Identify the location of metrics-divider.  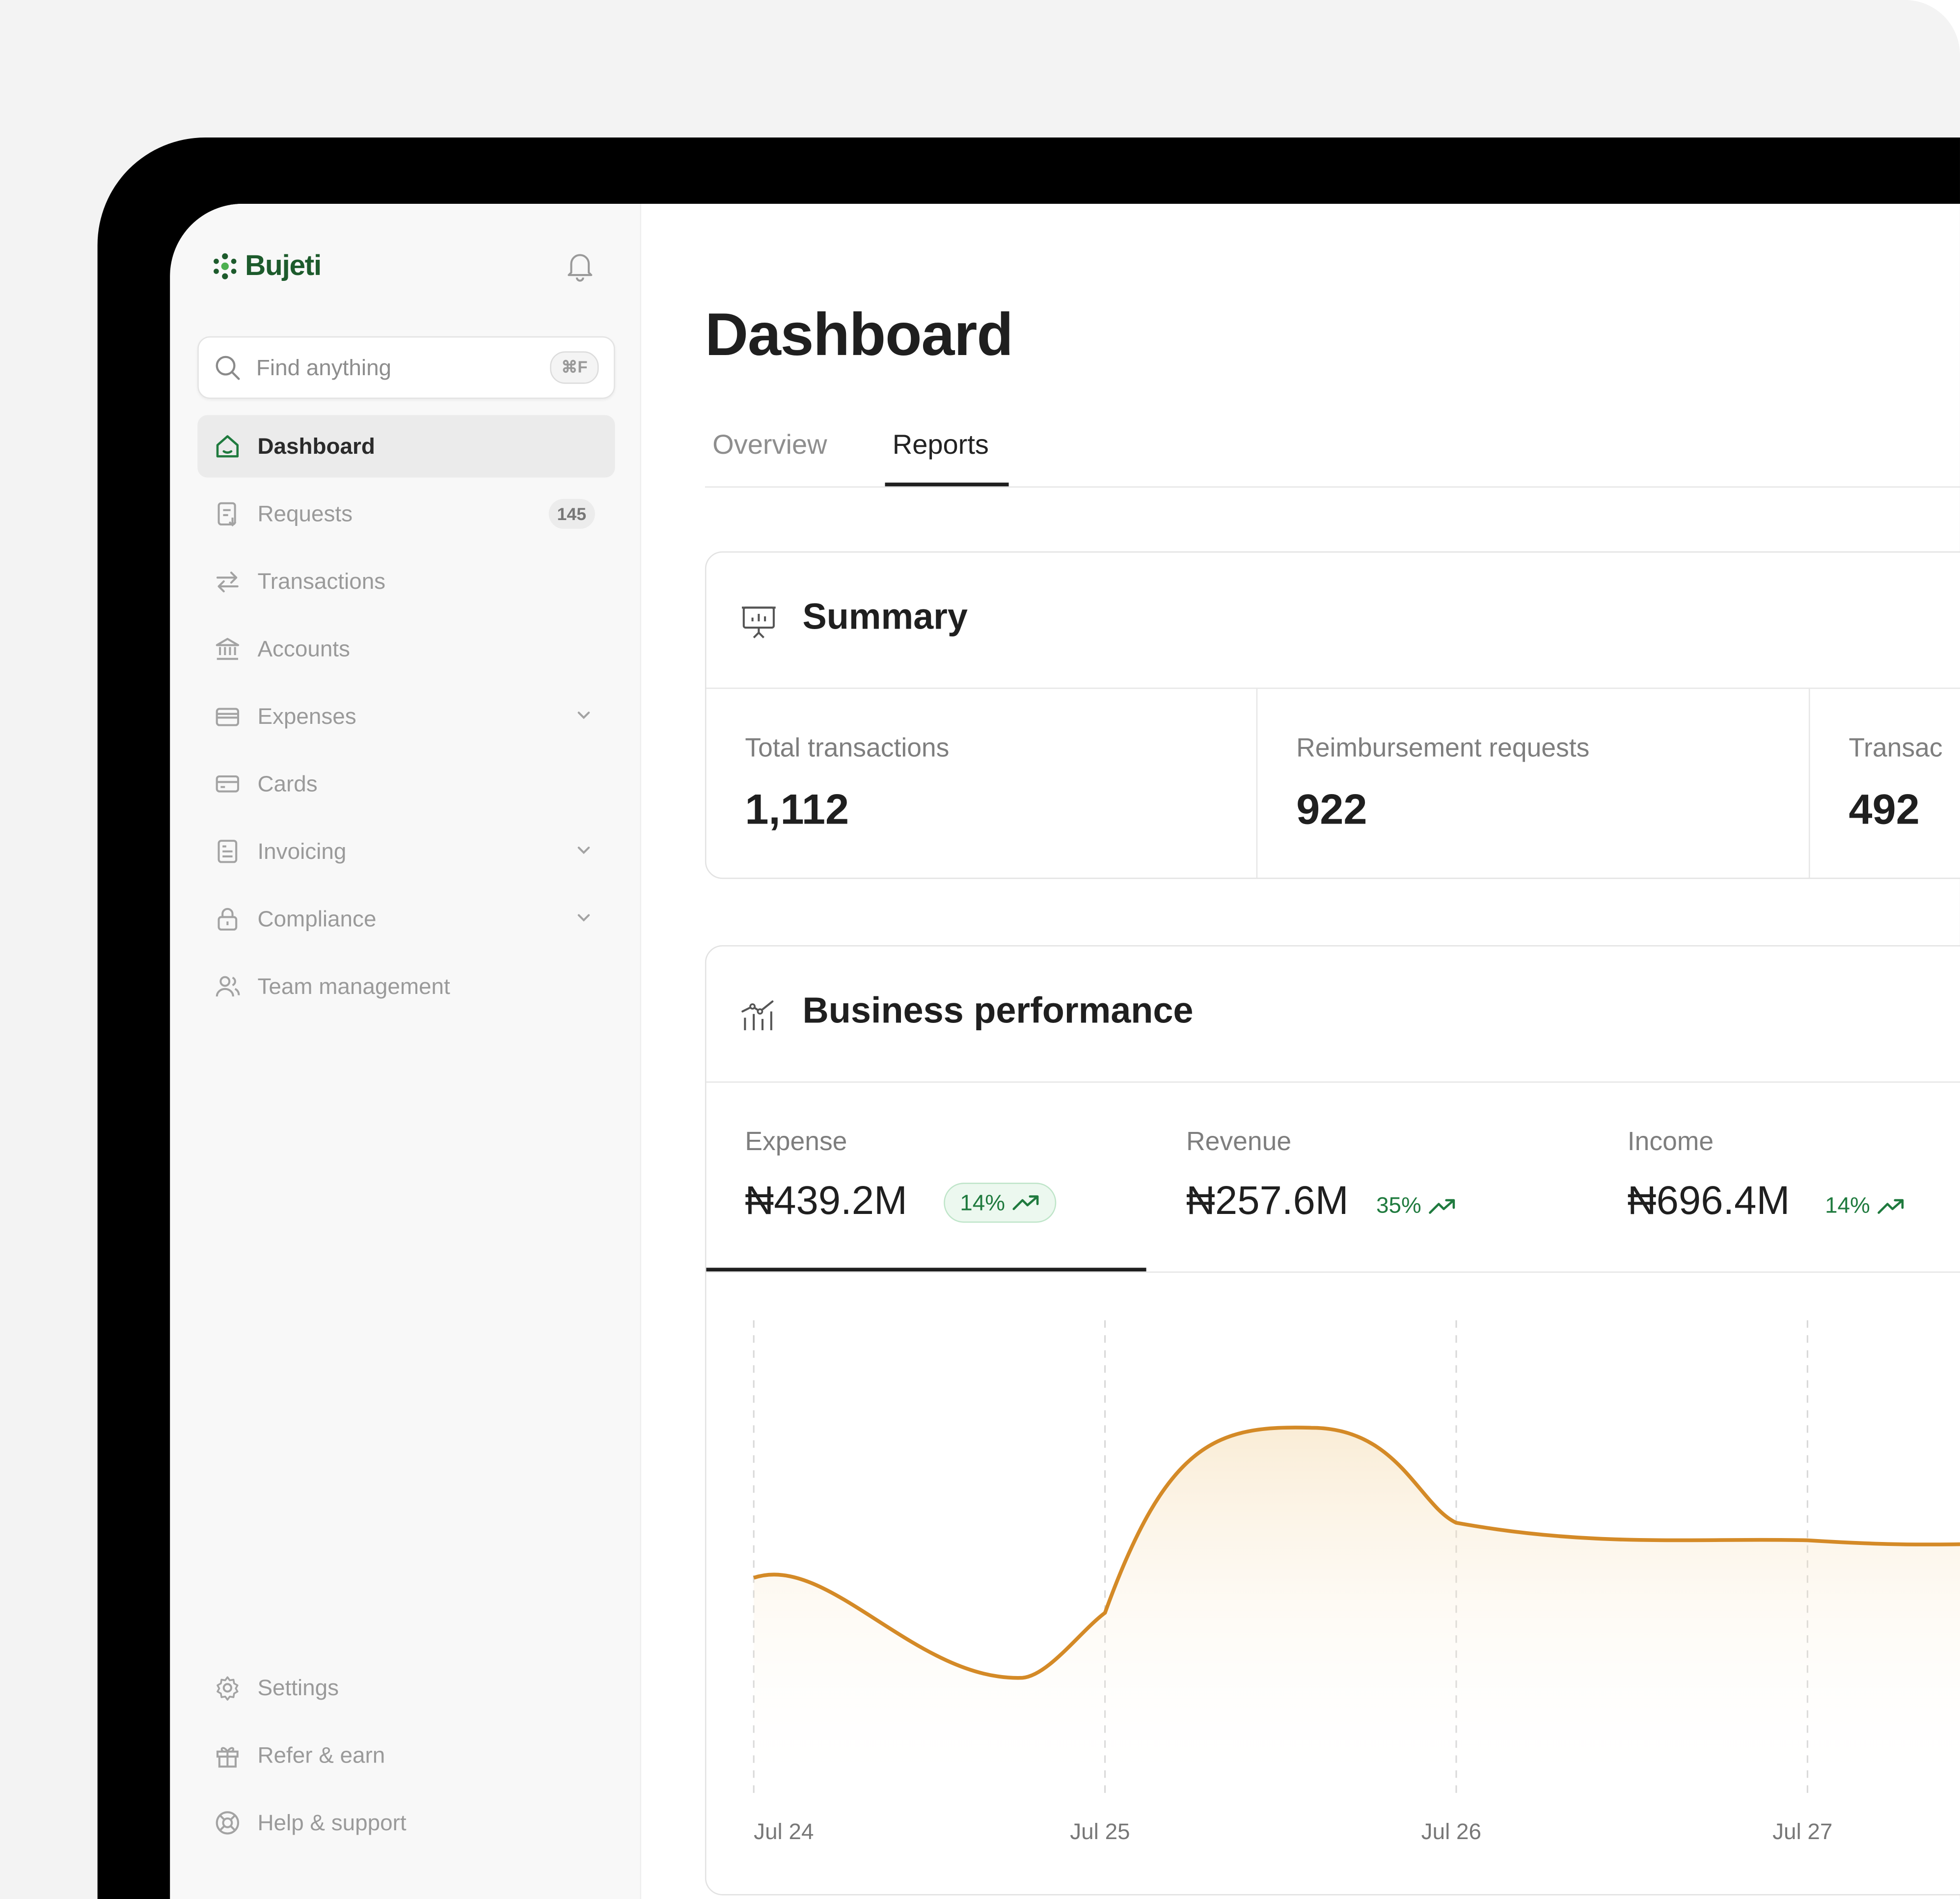
(1333, 1272).